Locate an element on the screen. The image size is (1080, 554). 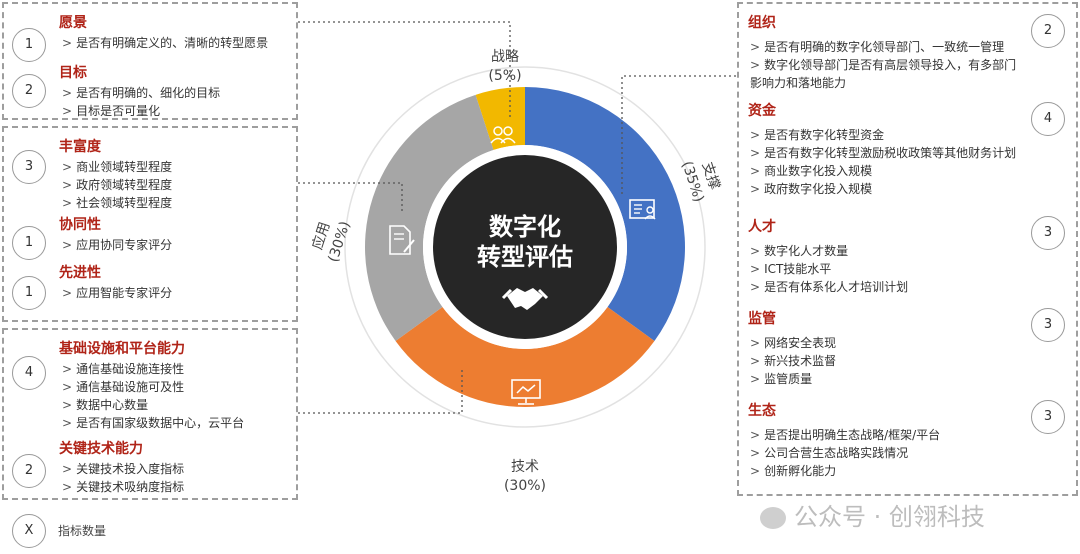
list-item-text: 是否有明确定义的、清晰的转型愿景 is located at coordinates (172, 43).